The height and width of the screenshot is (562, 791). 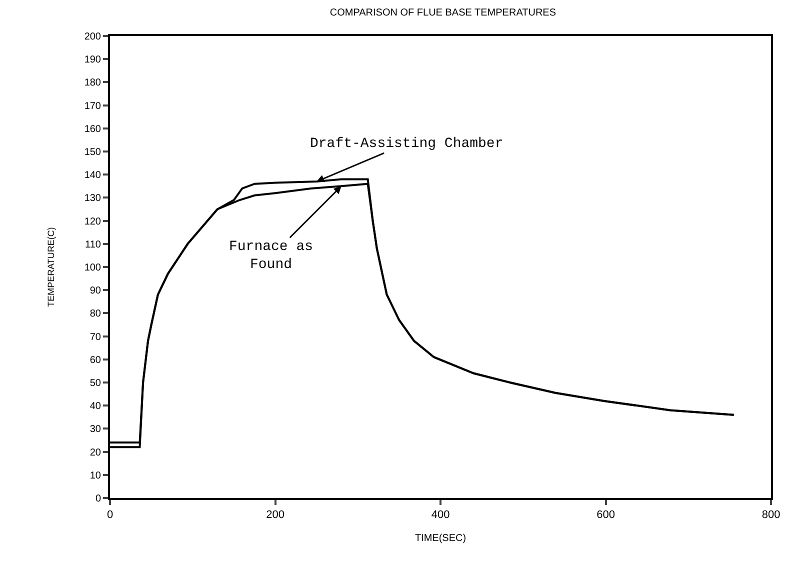 I want to click on y-tick-label: 150, so click(x=93, y=152).